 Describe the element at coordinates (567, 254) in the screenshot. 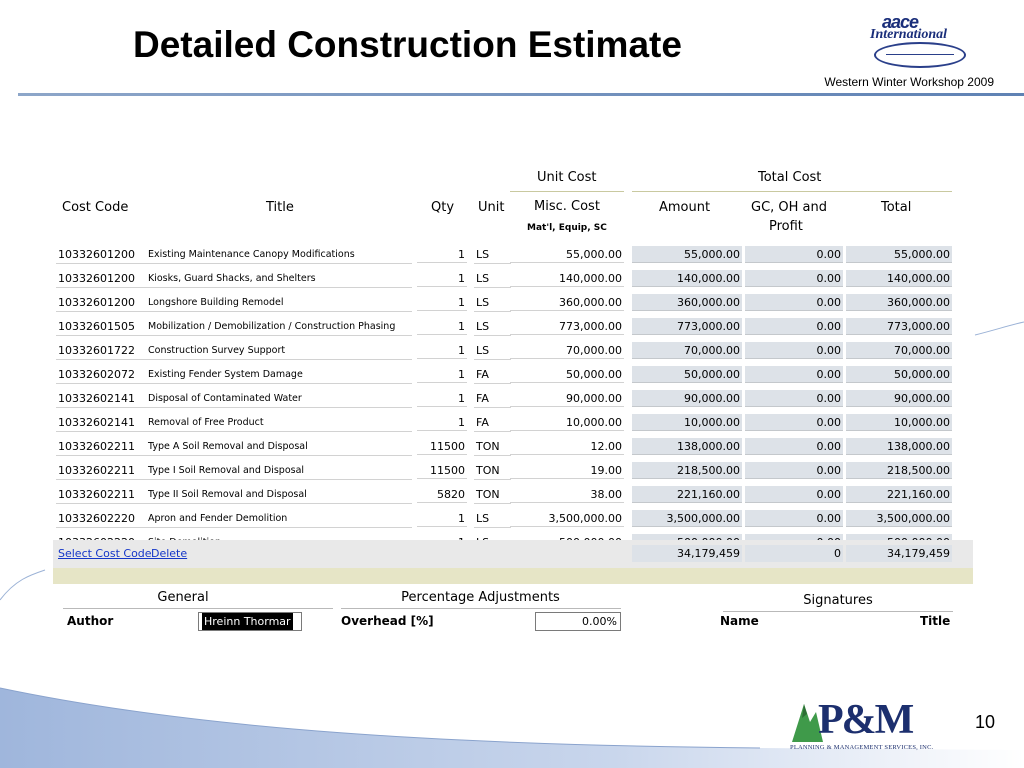

I see `unit-cost-cell: 55,000.00` at that location.